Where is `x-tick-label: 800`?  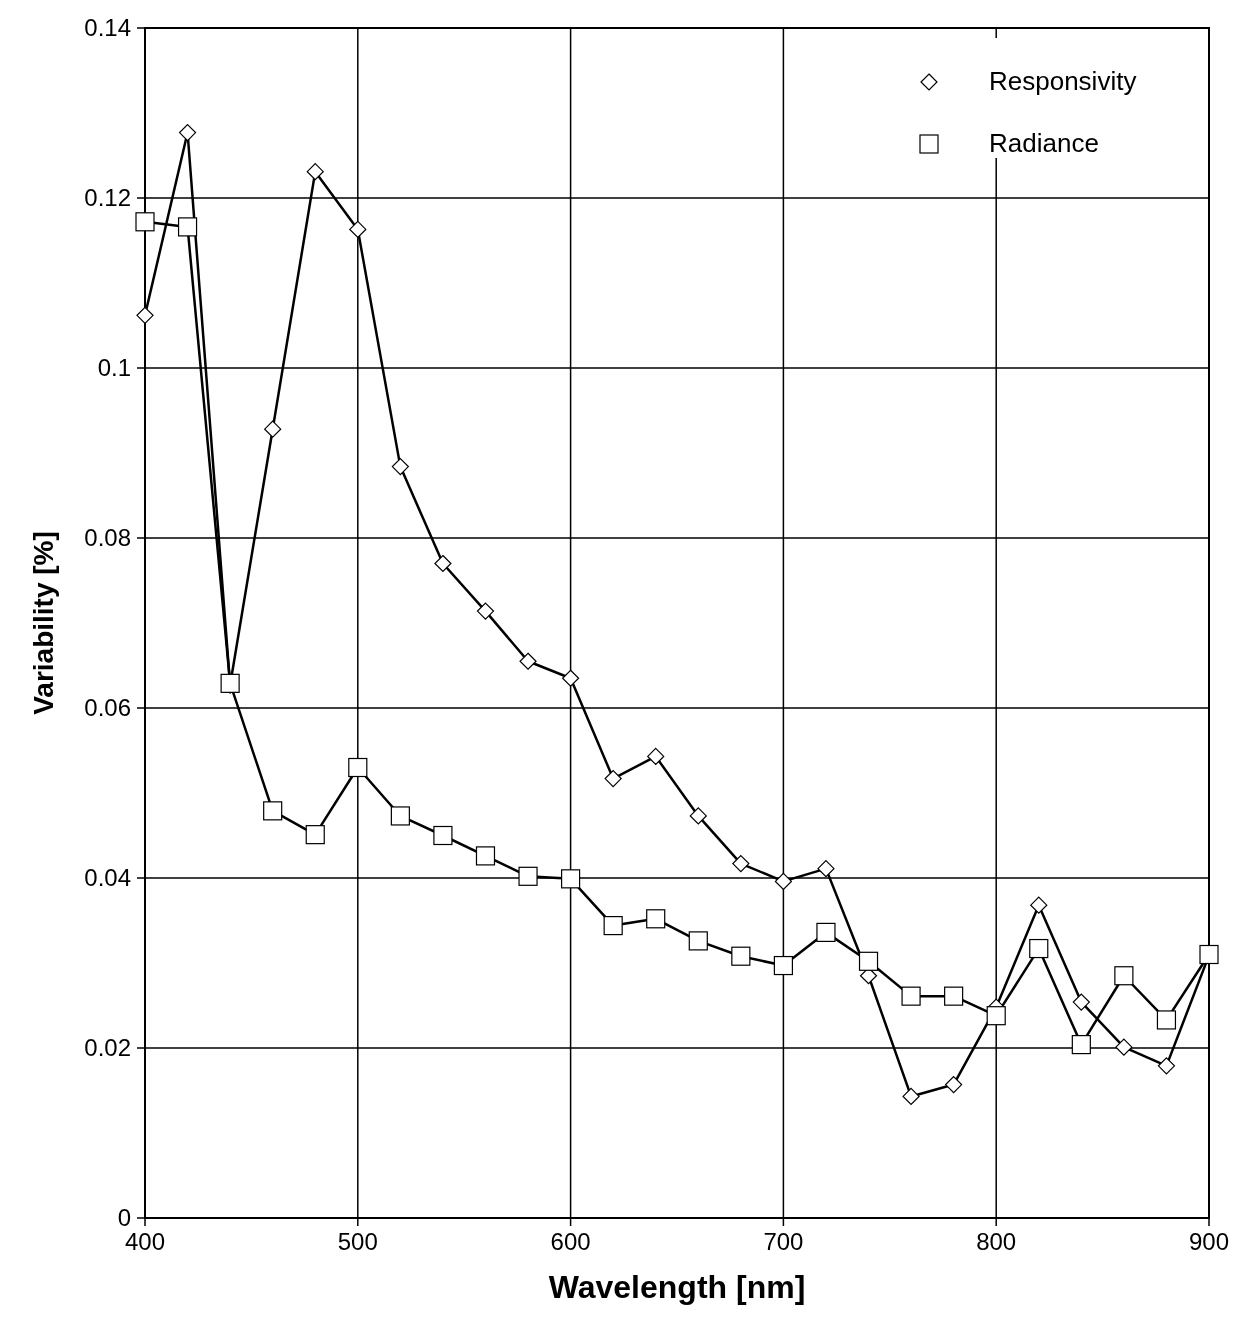 x-tick-label: 800 is located at coordinates (996, 1241).